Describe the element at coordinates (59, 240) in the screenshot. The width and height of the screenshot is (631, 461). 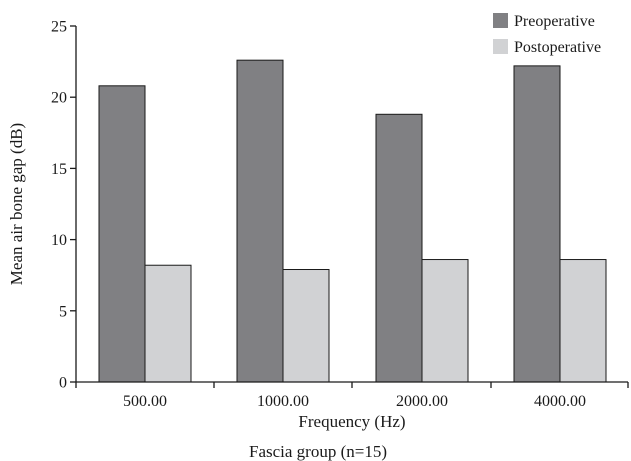
I see `y-tick-label: 10` at that location.